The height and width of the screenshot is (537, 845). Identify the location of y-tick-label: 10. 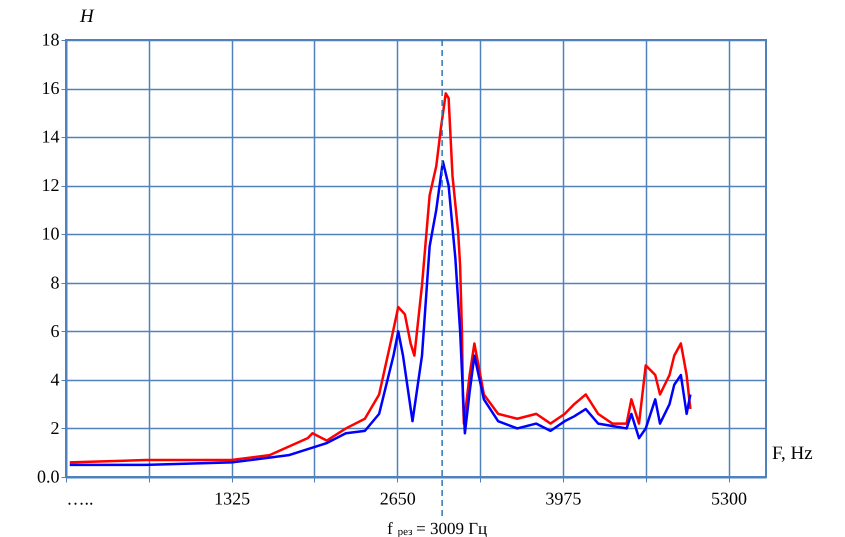
(51, 234).